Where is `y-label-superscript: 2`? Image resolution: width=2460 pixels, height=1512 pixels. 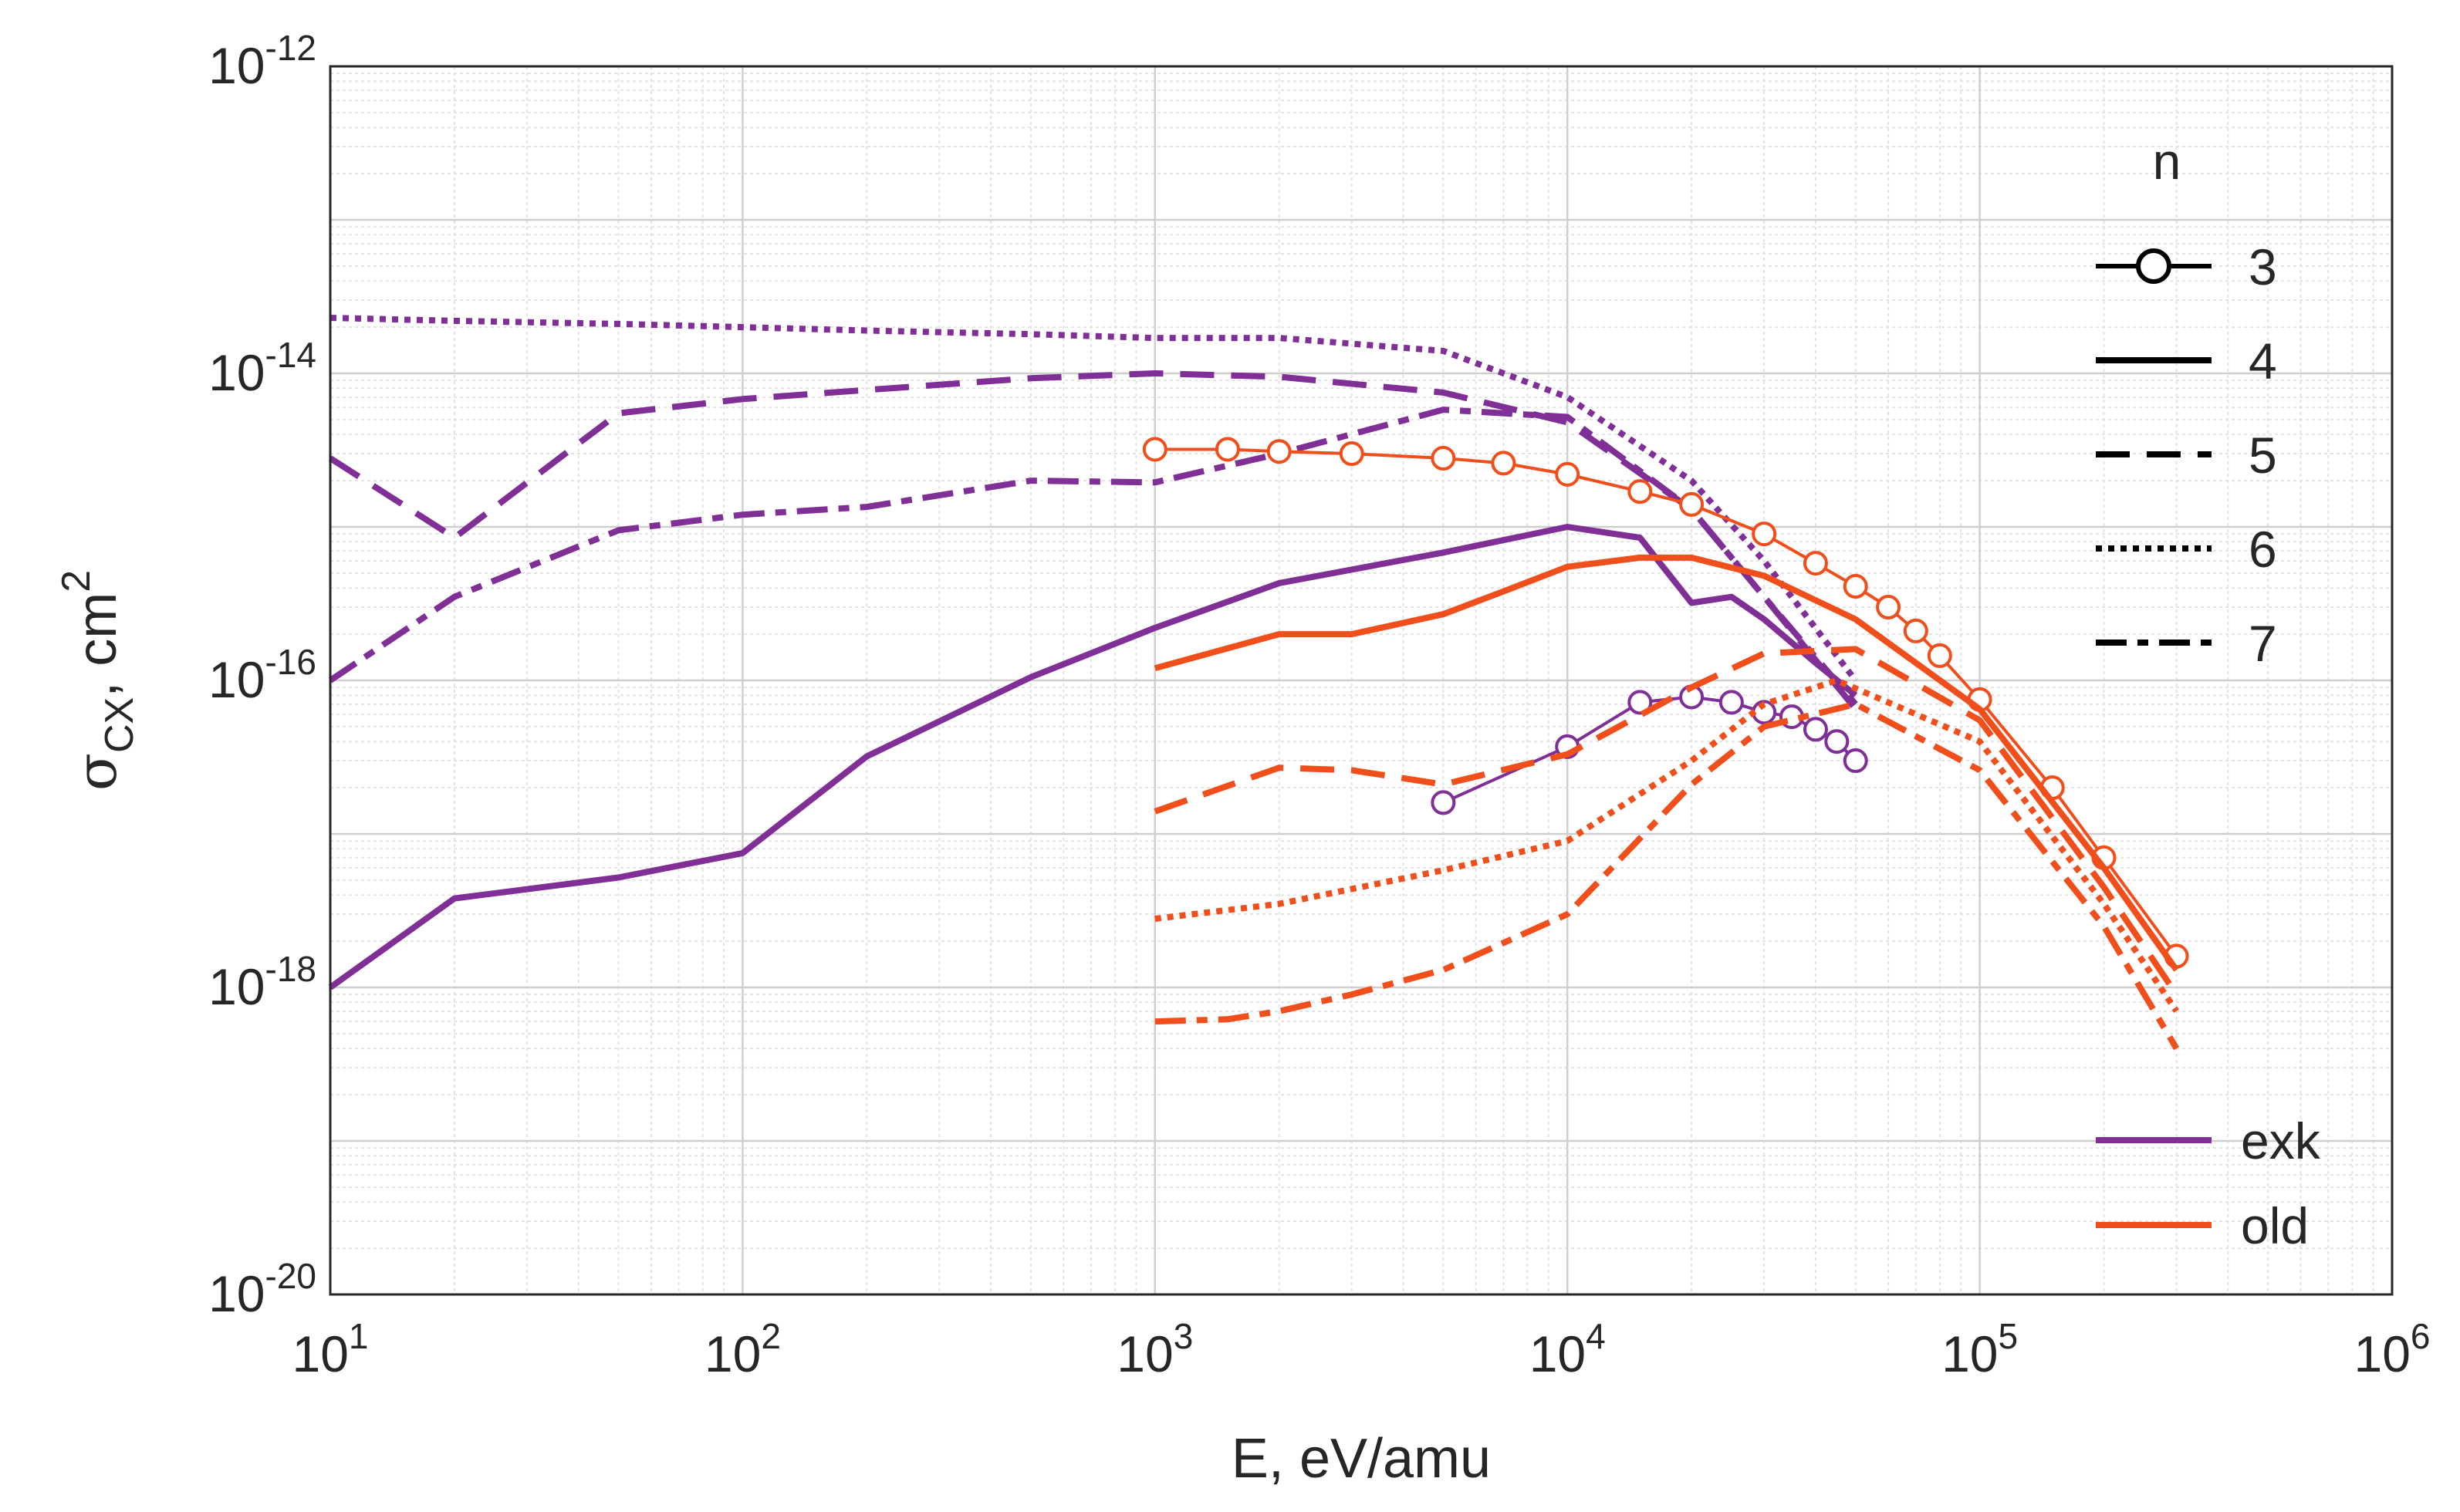
y-label-superscript: 2 is located at coordinates (76, 581).